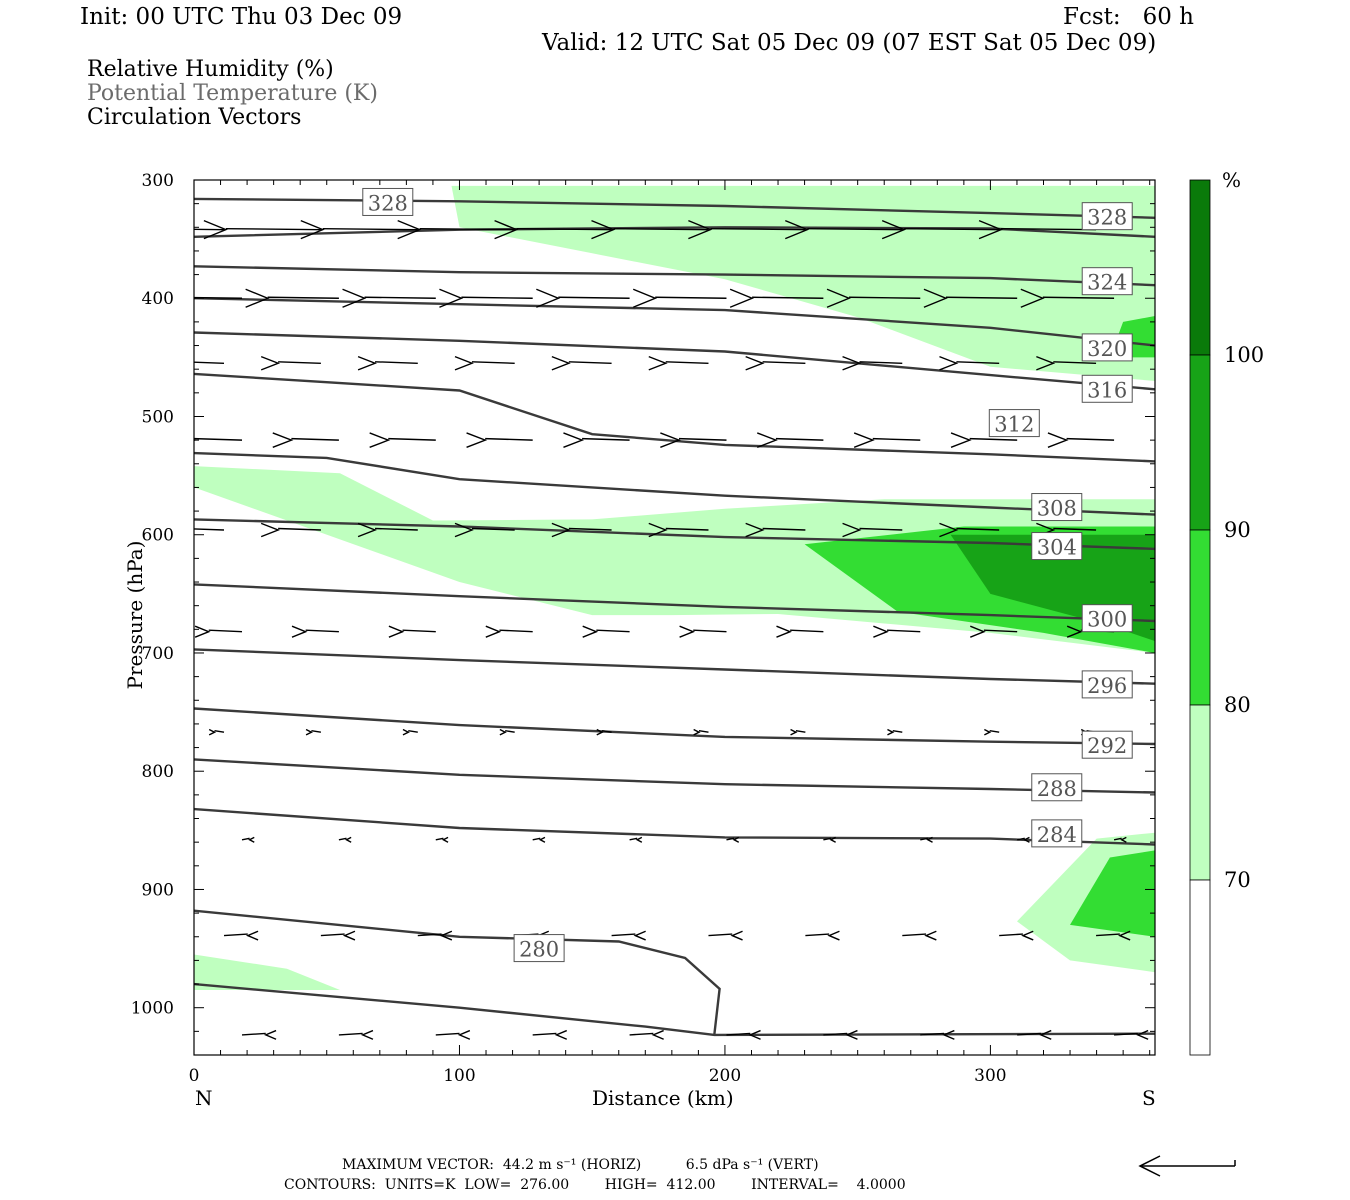 The height and width of the screenshot is (1200, 1350). Describe the element at coordinates (210, 69) in the screenshot. I see `field-rh-label: Relative Humidity (%)` at that location.